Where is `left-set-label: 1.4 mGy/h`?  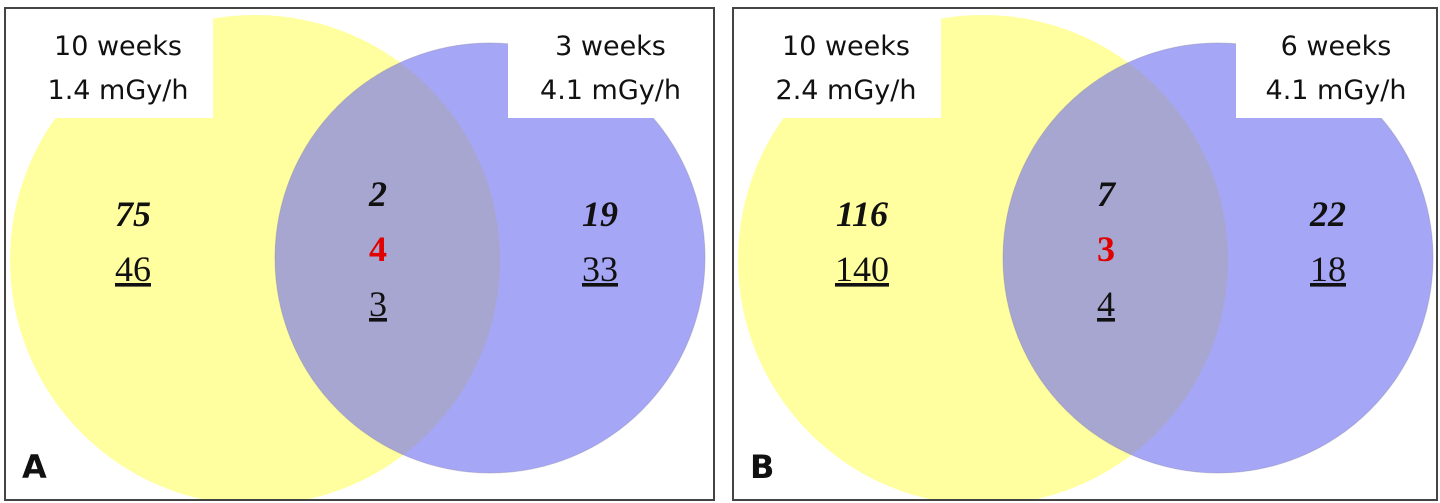
left-set-label: 1.4 mGy/h is located at coordinates (118, 90).